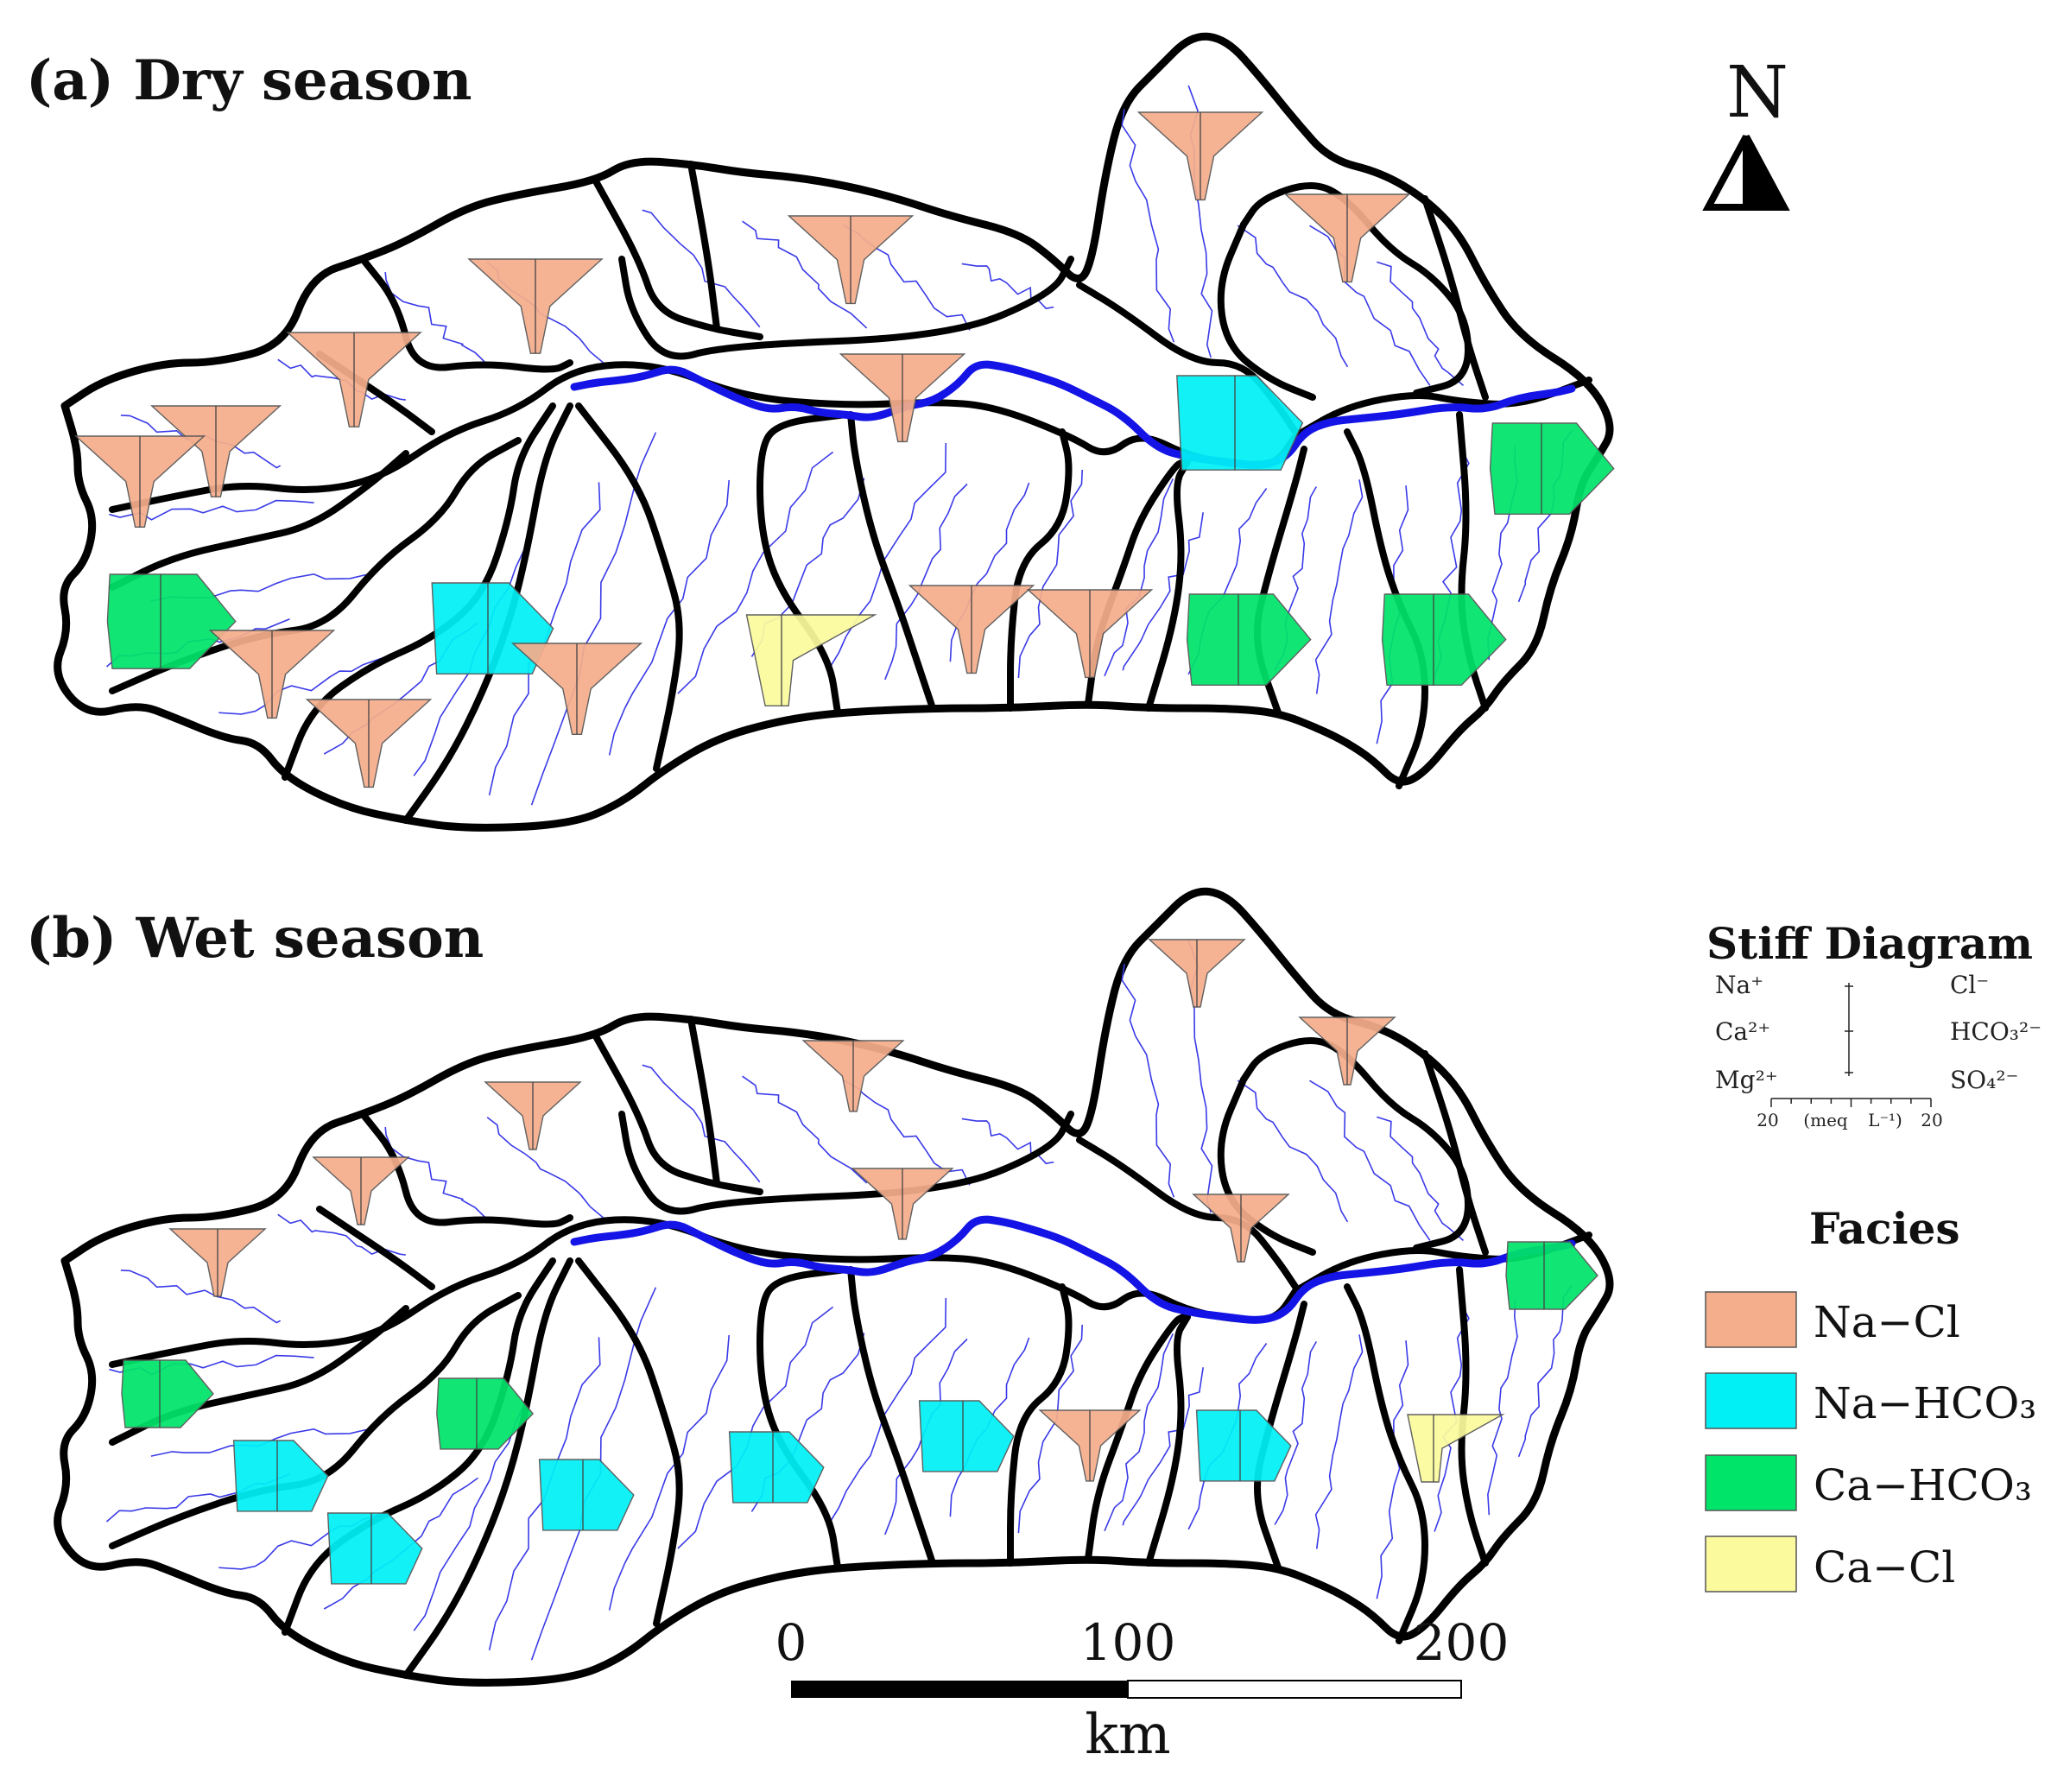 The width and height of the screenshot is (2070, 1792). Describe the element at coordinates (1751, 1564) in the screenshot. I see `facies-swatch-ca-cl` at that location.